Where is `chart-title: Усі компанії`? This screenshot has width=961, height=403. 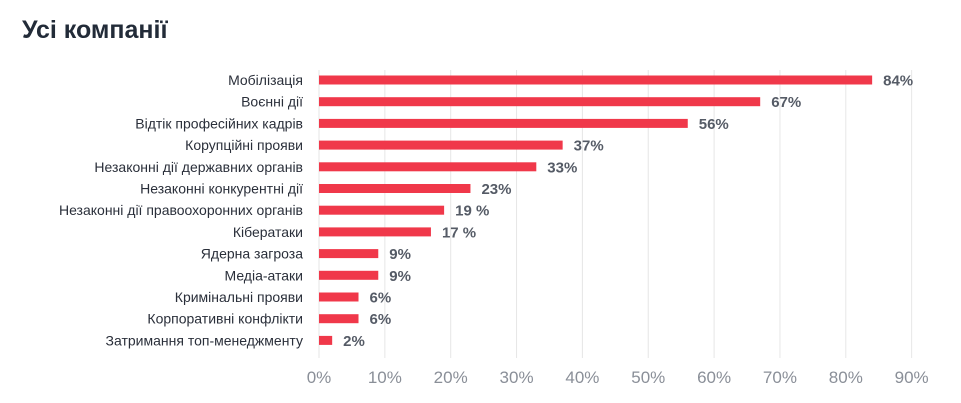 chart-title: Усі компанії is located at coordinates (95, 30).